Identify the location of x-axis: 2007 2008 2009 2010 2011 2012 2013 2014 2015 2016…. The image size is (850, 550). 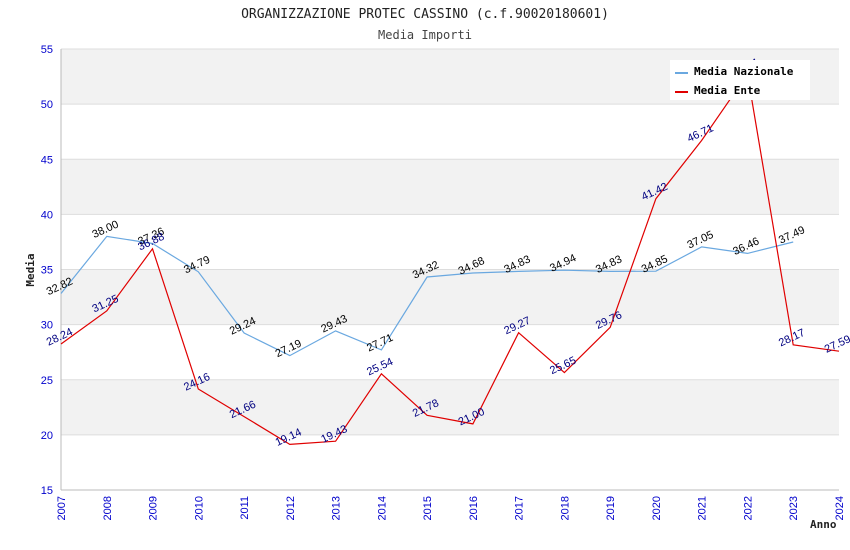
(451, 508).